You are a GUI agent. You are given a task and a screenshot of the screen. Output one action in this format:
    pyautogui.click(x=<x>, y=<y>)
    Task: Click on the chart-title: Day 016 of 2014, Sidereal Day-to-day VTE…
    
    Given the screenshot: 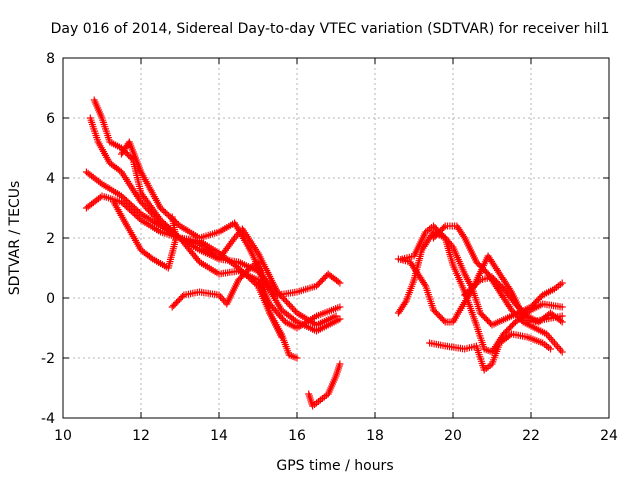 What is the action you would take?
    pyautogui.click(x=330, y=29)
    